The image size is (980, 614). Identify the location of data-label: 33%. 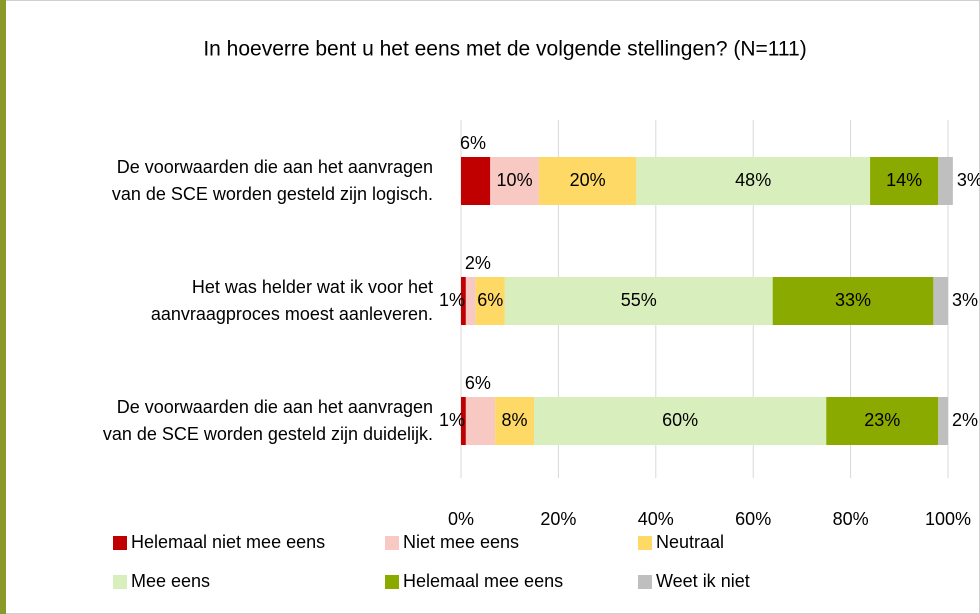
(853, 300).